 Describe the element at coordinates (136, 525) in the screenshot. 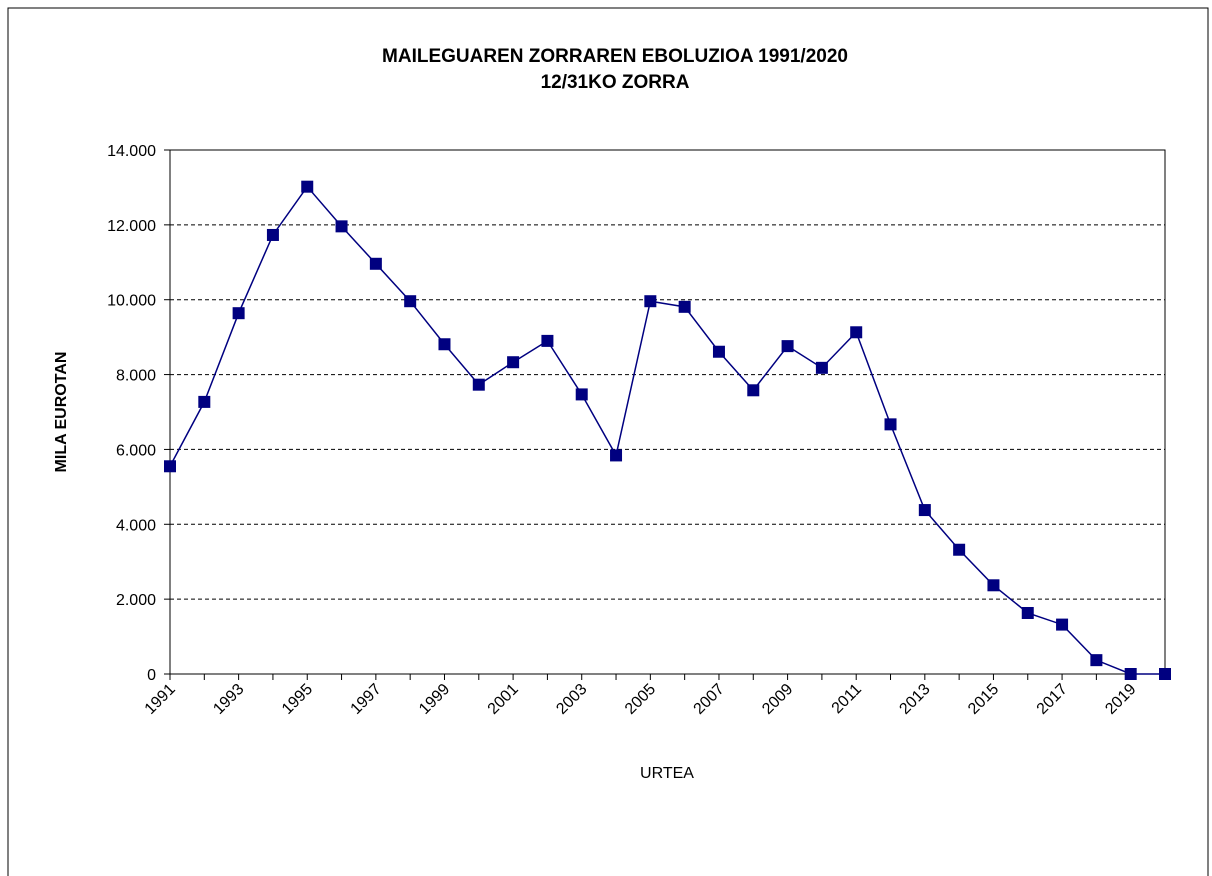

I see `y-tick-label: 4.000` at that location.